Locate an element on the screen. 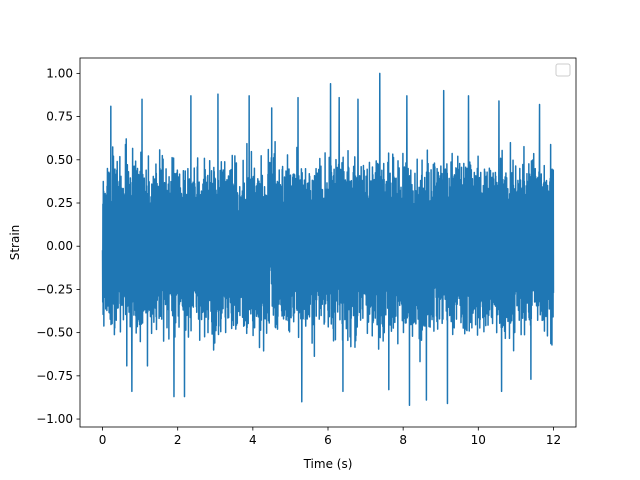 Image resolution: width=640 pixels, height=480 pixels. y-tick-label: −0.75 is located at coordinates (54, 376).